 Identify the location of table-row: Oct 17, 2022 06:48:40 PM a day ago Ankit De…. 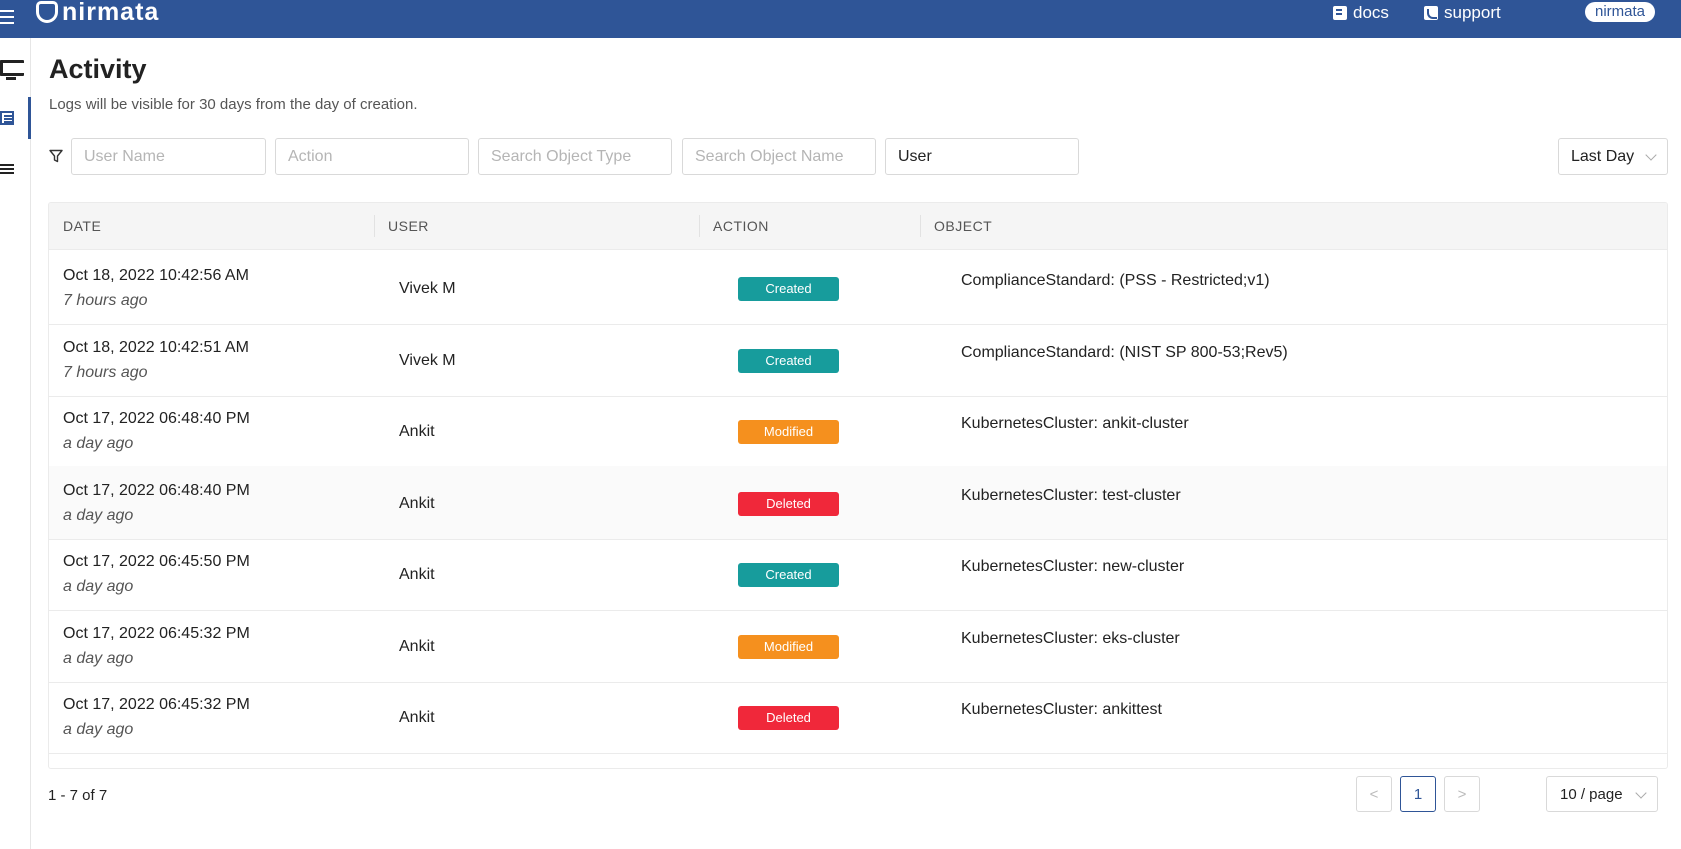
(858, 502).